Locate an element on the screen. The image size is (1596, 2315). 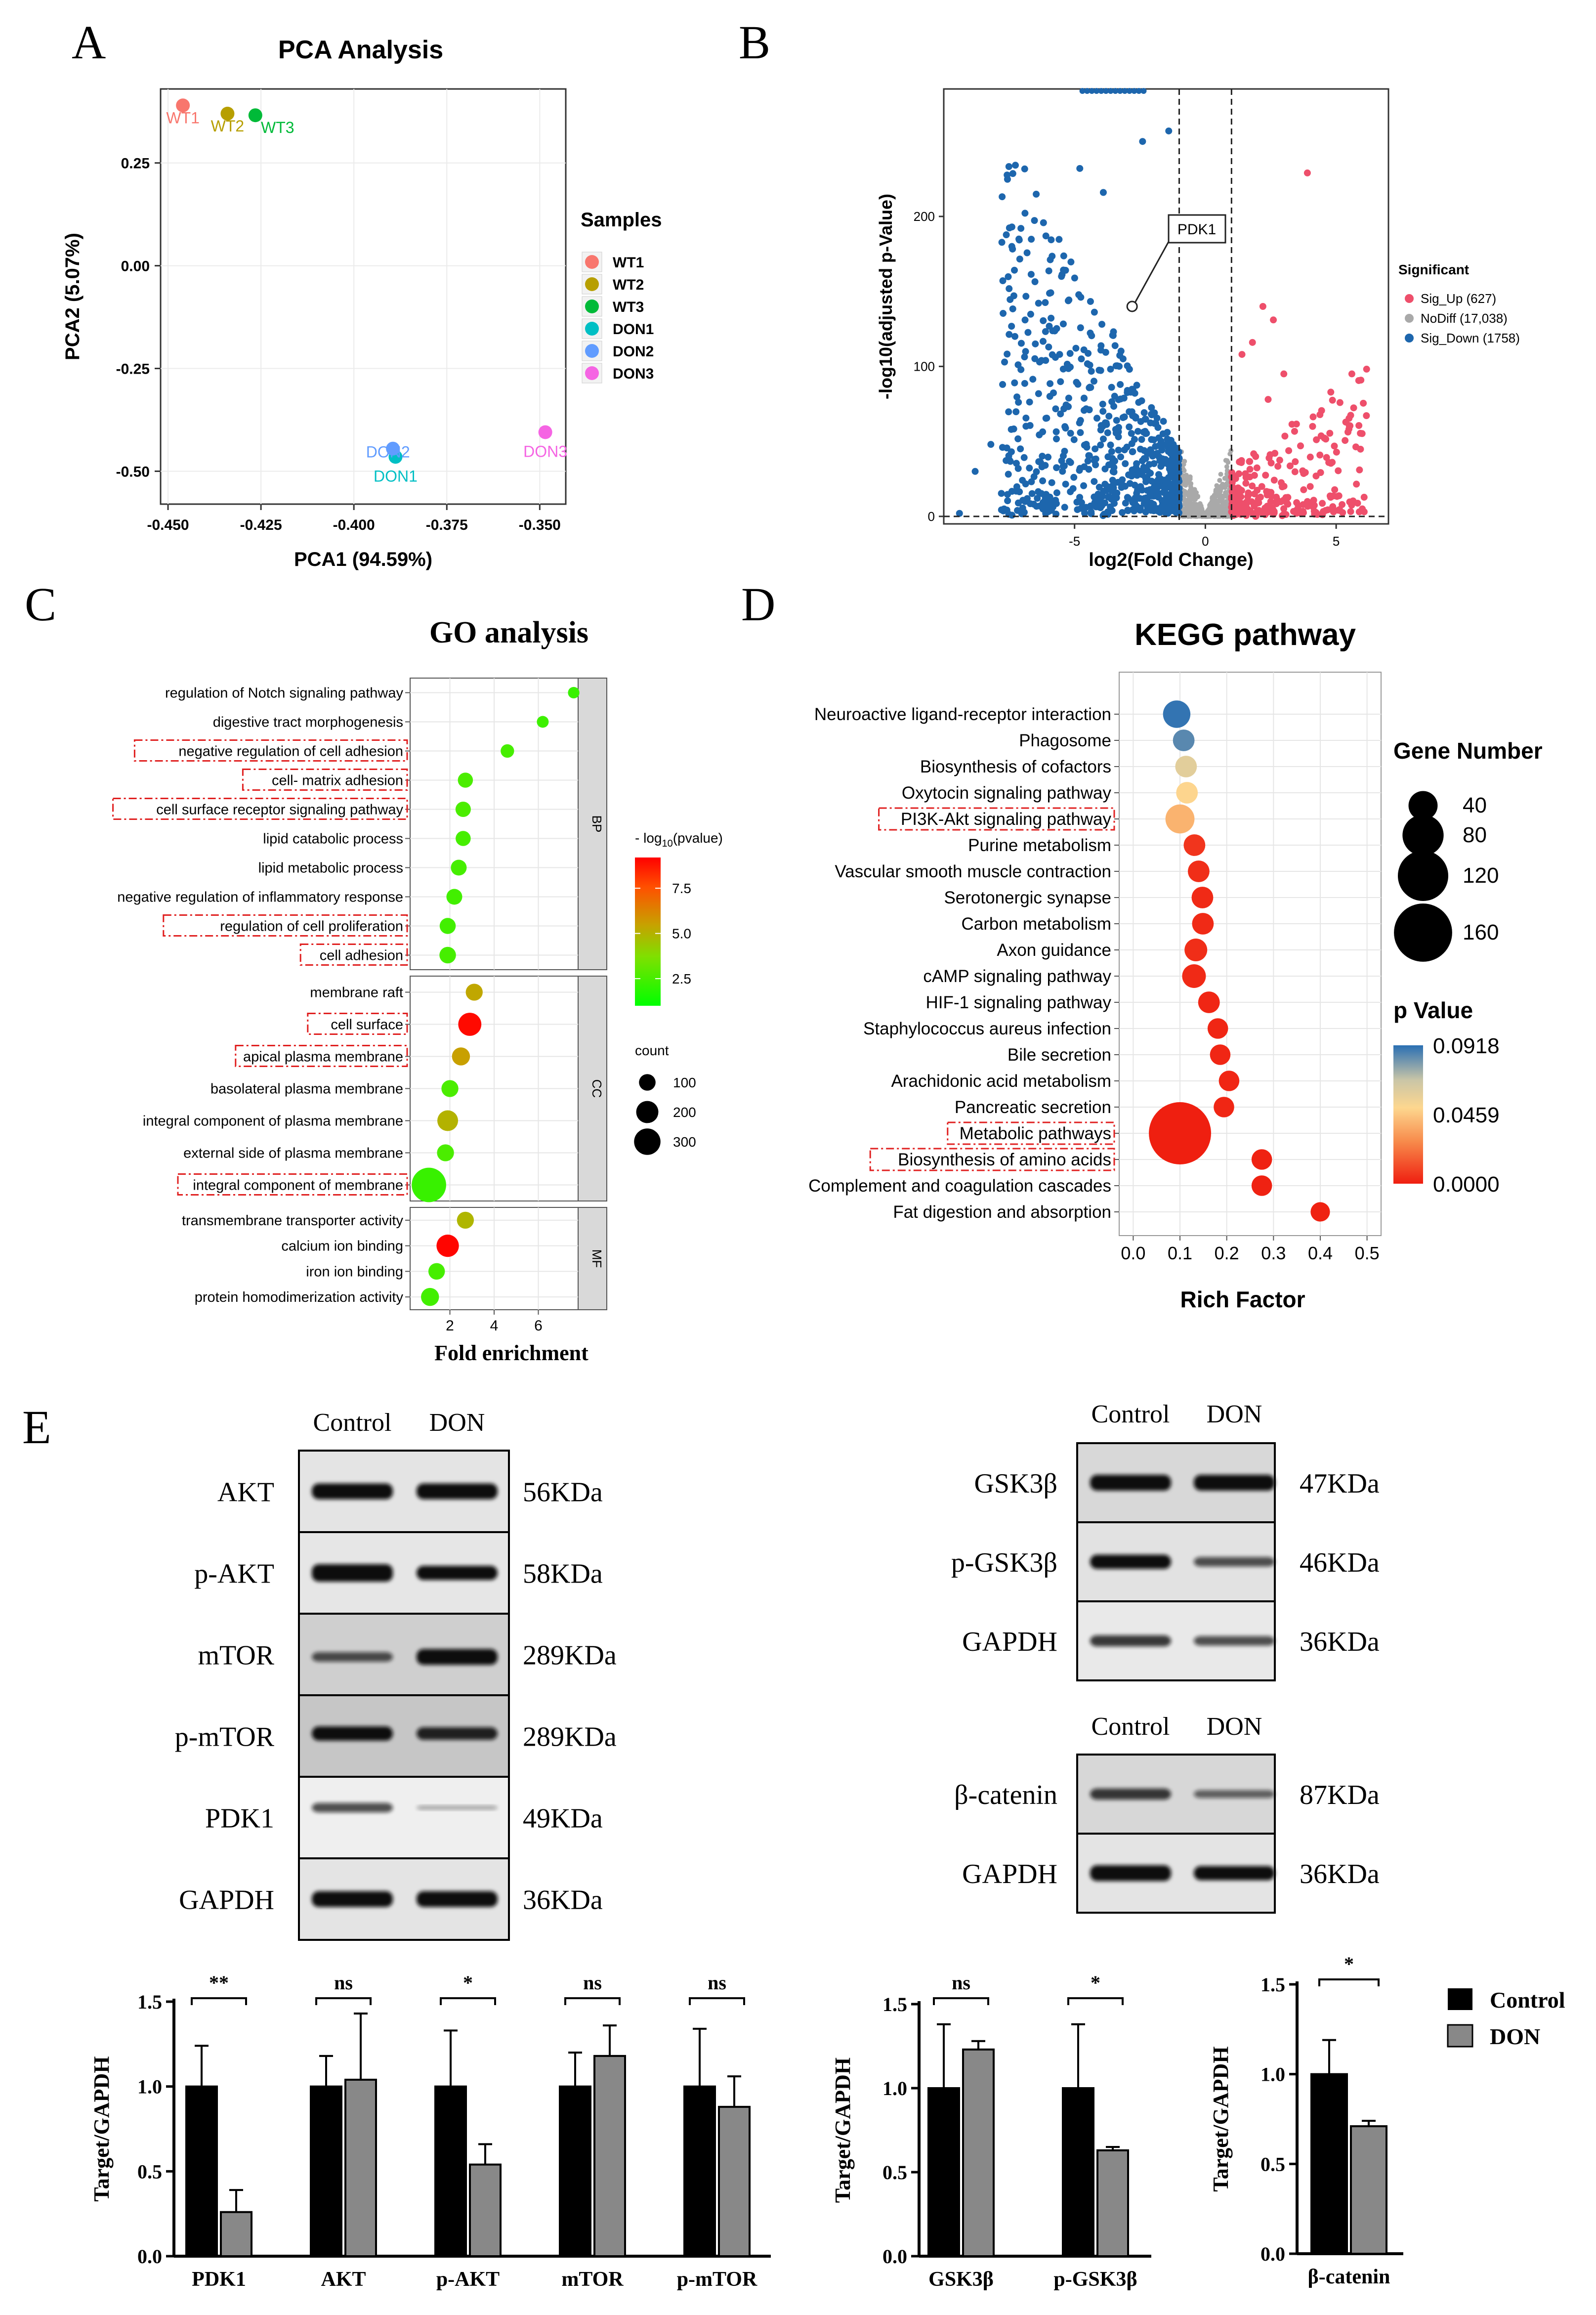
go-term-label: cell surface is located at coordinates (367, 1025).